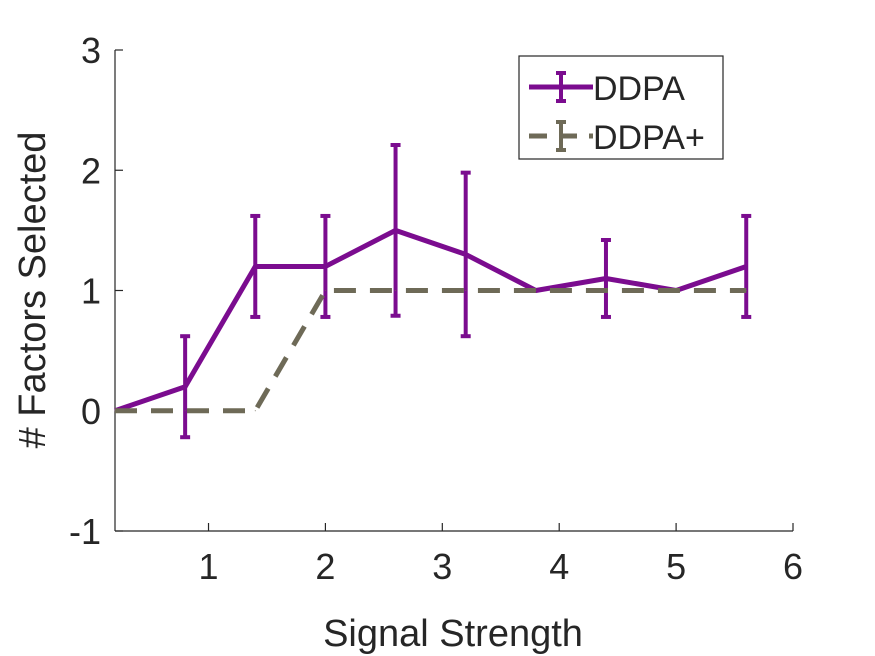 The width and height of the screenshot is (875, 656). Describe the element at coordinates (325, 566) in the screenshot. I see `x-tick-label: 2` at that location.